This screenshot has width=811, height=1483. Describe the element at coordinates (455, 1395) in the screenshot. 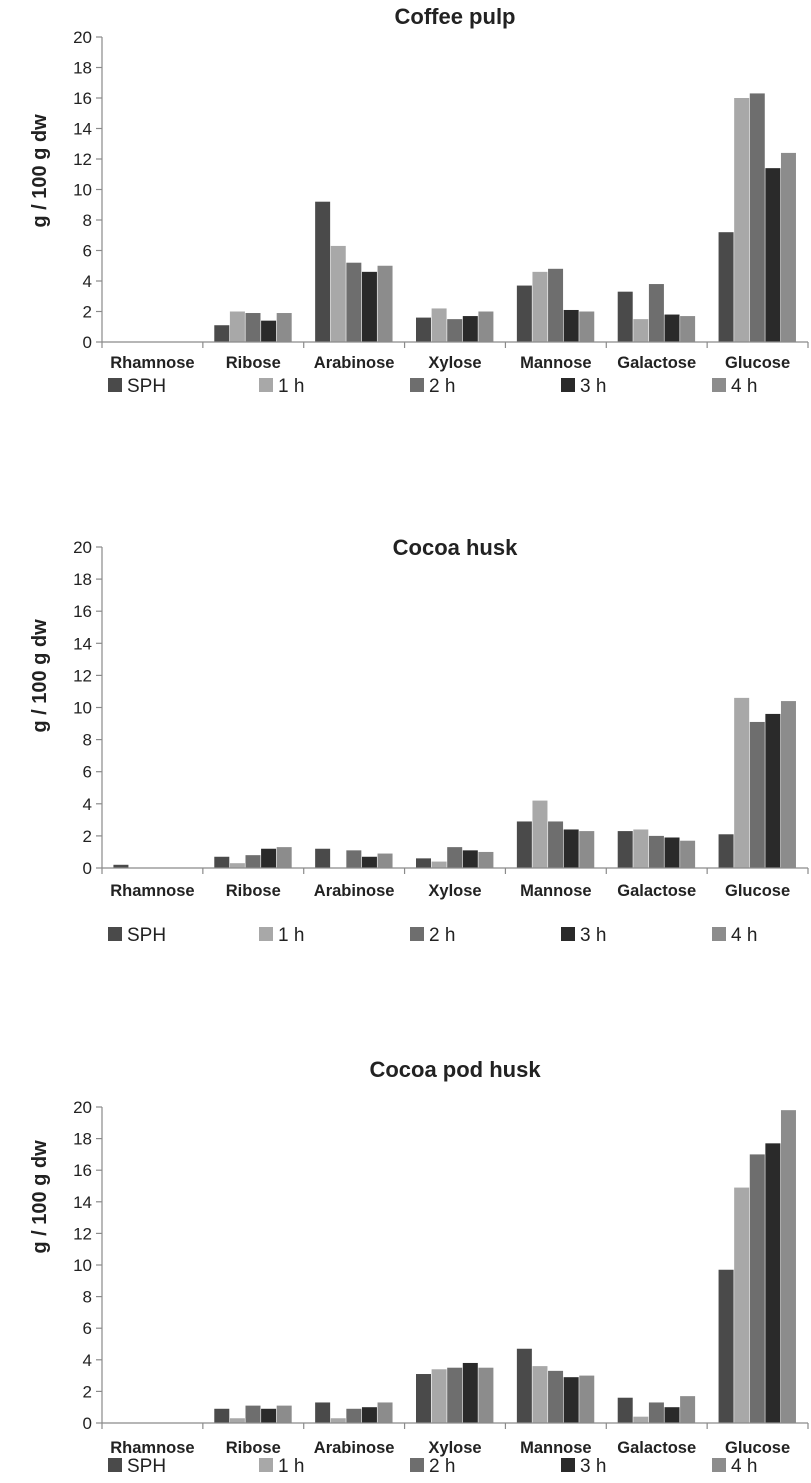

I see `bar-xylose-2h` at that location.